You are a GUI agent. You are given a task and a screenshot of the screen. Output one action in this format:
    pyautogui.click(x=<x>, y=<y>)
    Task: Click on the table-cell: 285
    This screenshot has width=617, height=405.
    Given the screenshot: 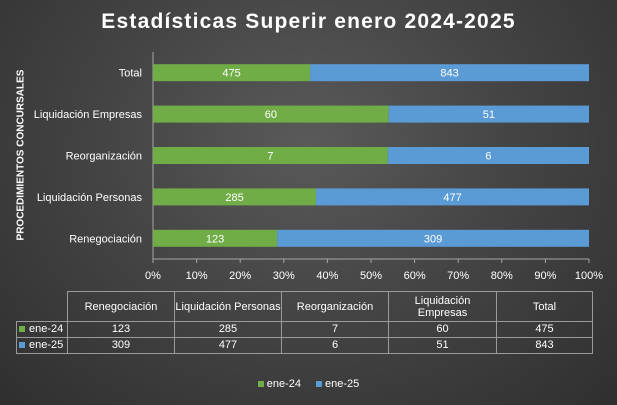 What is the action you would take?
    pyautogui.click(x=228, y=329)
    